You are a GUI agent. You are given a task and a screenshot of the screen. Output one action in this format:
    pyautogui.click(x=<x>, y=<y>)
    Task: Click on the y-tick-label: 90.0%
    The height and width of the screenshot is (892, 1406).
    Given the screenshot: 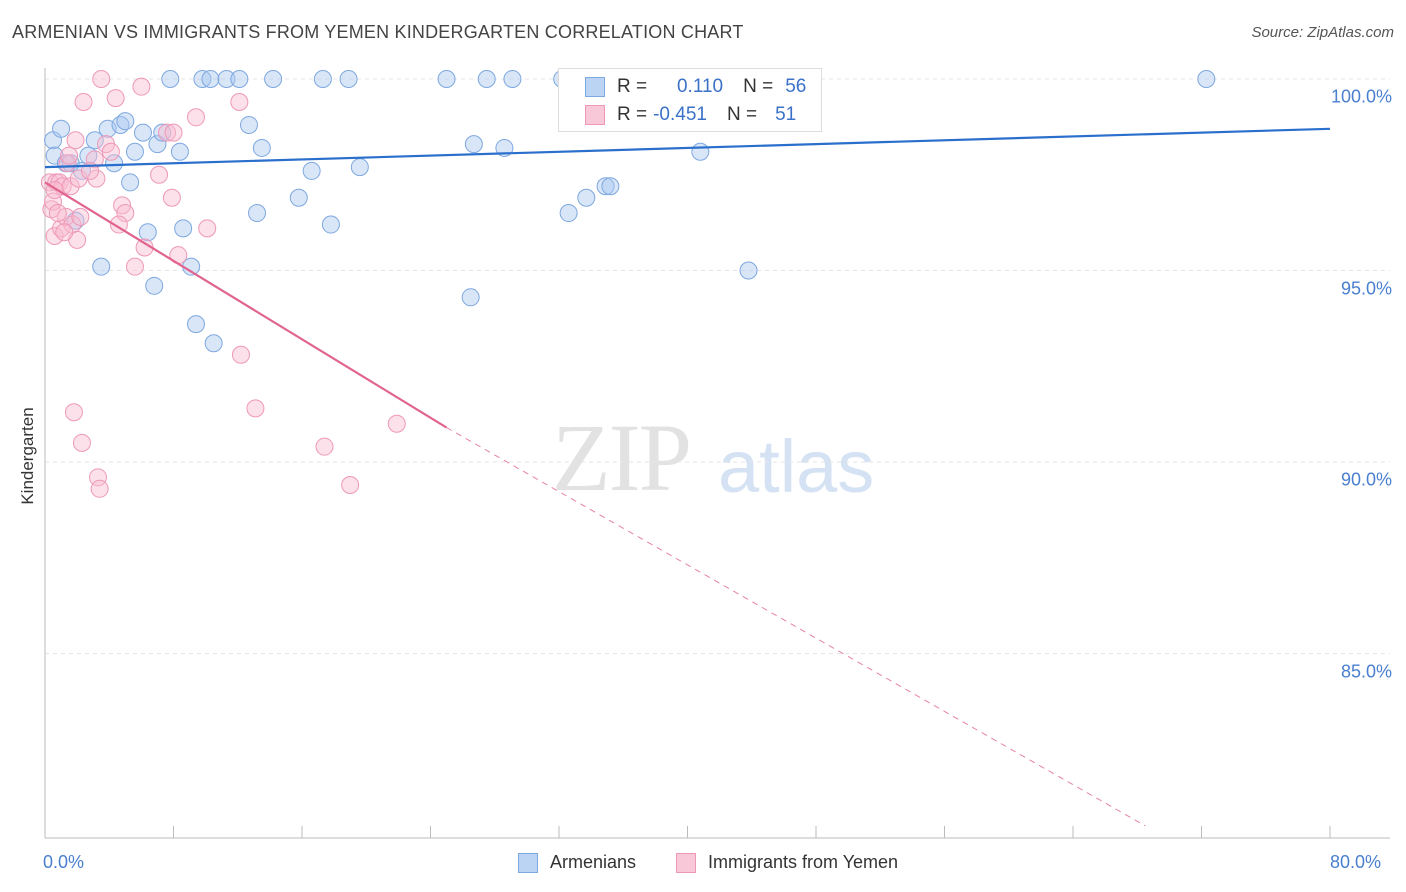 What is the action you would take?
    pyautogui.click(x=1366, y=479)
    